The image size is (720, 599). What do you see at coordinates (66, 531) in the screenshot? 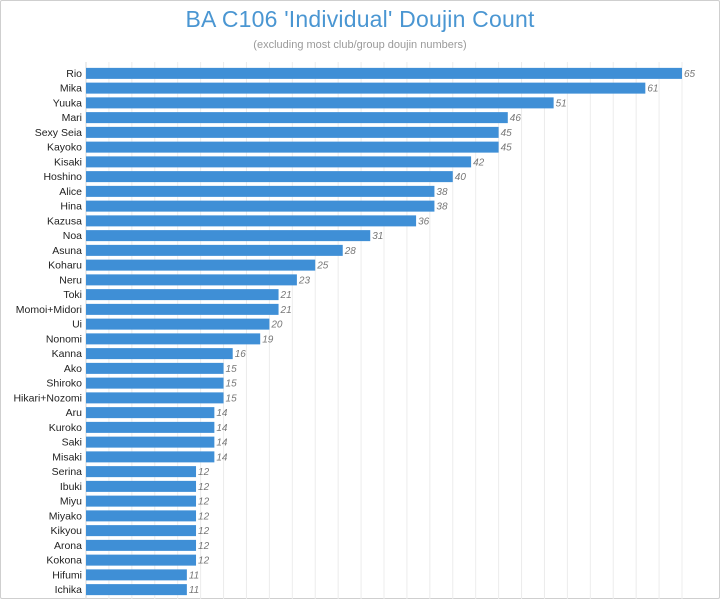
I see `category-label: Kikyou` at bounding box center [66, 531].